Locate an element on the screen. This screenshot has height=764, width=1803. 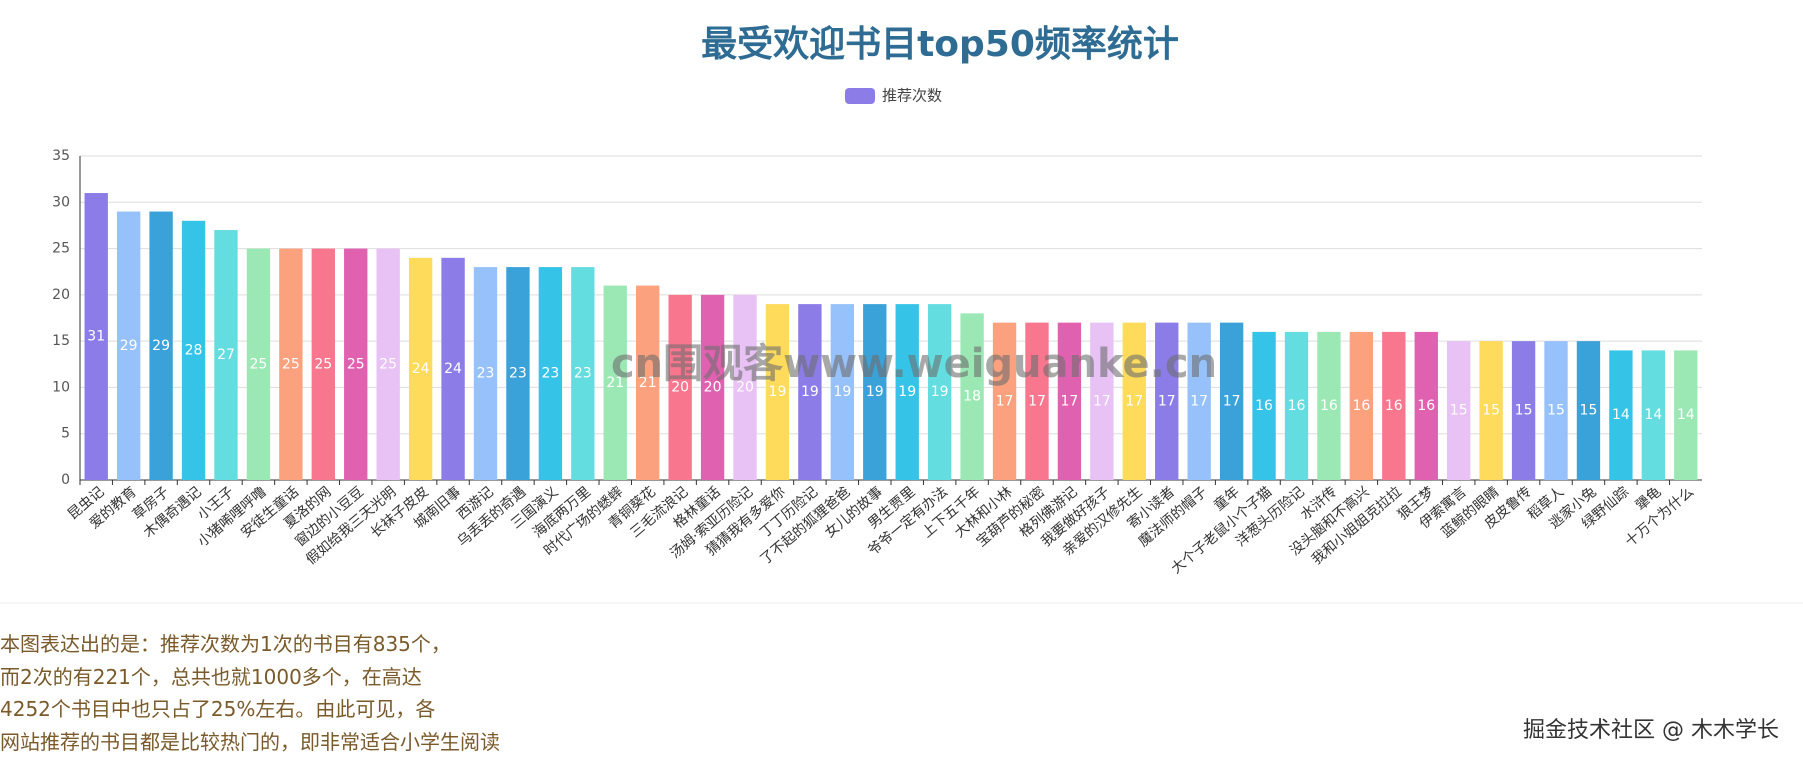
y-tick-label: 0 is located at coordinates (65, 480).